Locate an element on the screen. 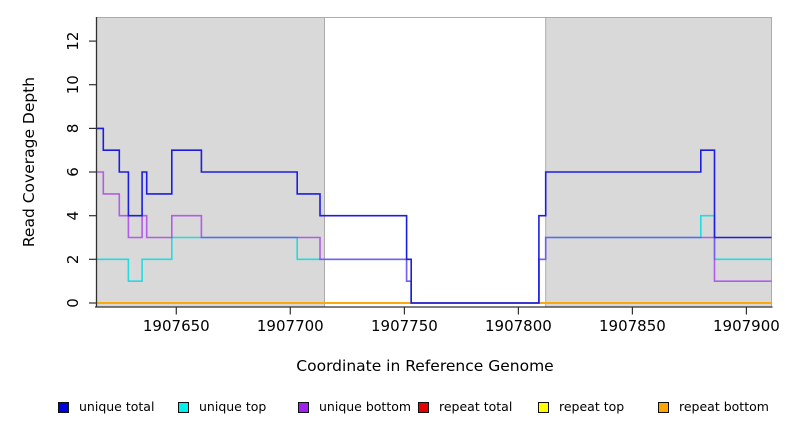  y-tick-label: 0 is located at coordinates (73, 303).